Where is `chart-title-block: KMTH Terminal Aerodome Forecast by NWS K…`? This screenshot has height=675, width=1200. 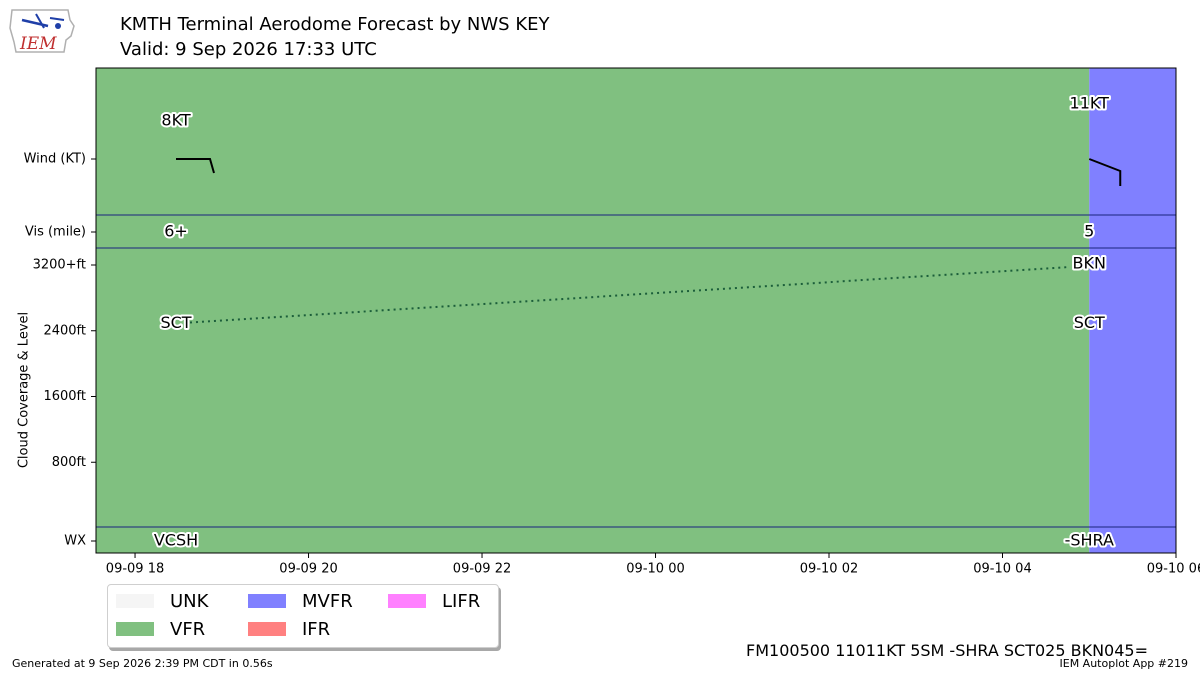 chart-title-block: KMTH Terminal Aerodome Forecast by NWS K… is located at coordinates (335, 37).